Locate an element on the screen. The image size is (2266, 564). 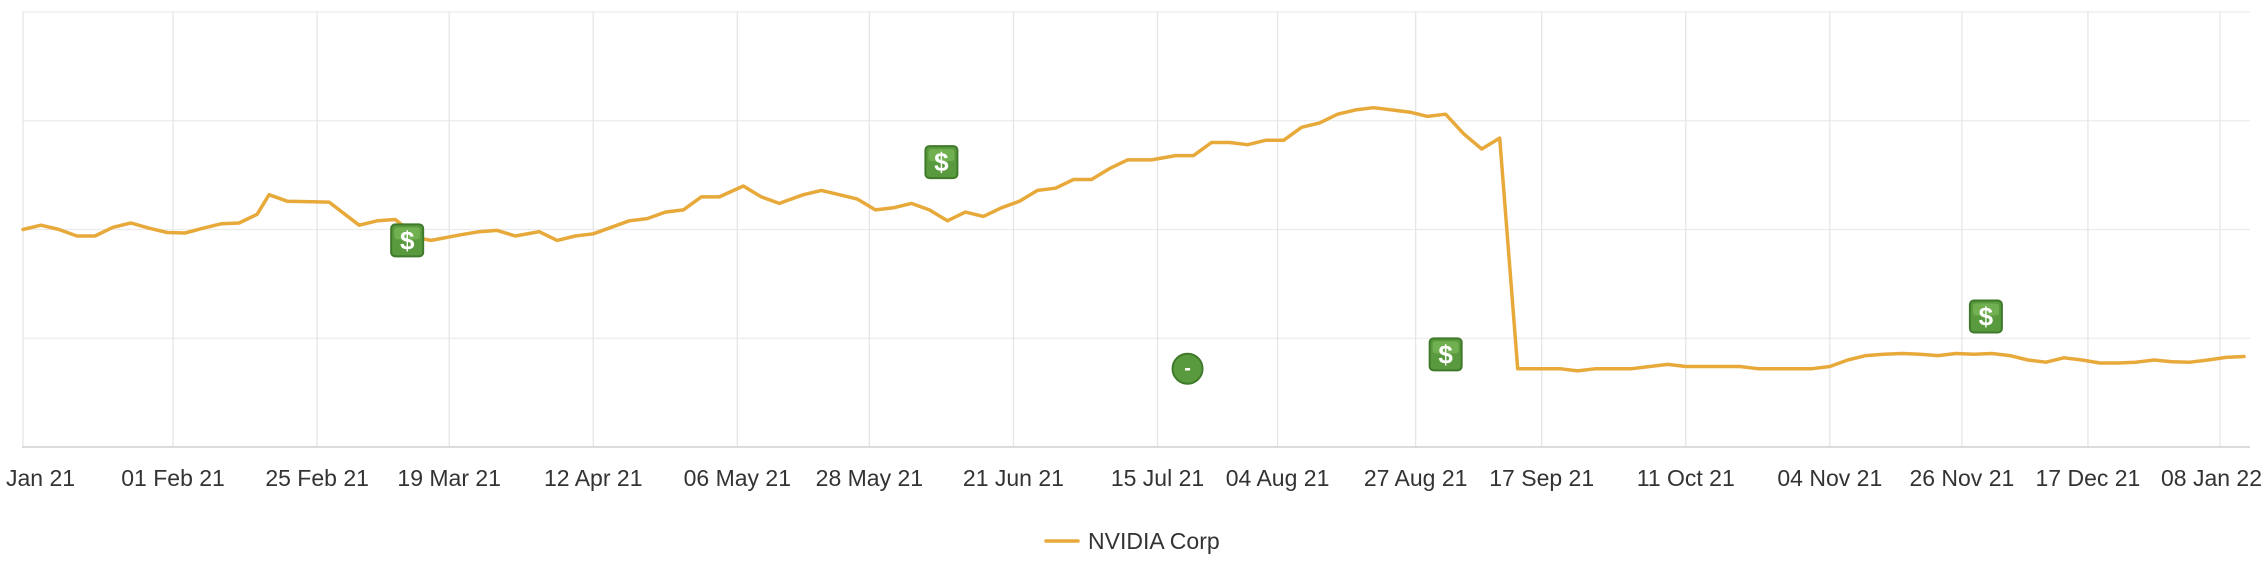
x-tick-label: 12 Apr 21 is located at coordinates (593, 478).